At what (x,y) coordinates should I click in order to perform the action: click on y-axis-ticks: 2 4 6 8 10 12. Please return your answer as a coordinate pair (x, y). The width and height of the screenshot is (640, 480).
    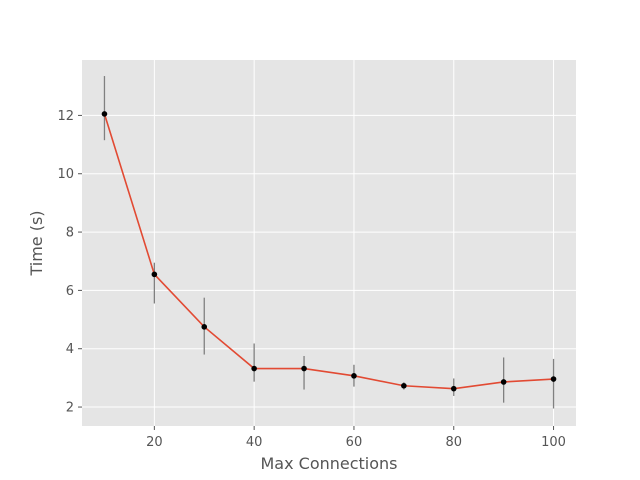
    Looking at the image, I should click on (69, 262).